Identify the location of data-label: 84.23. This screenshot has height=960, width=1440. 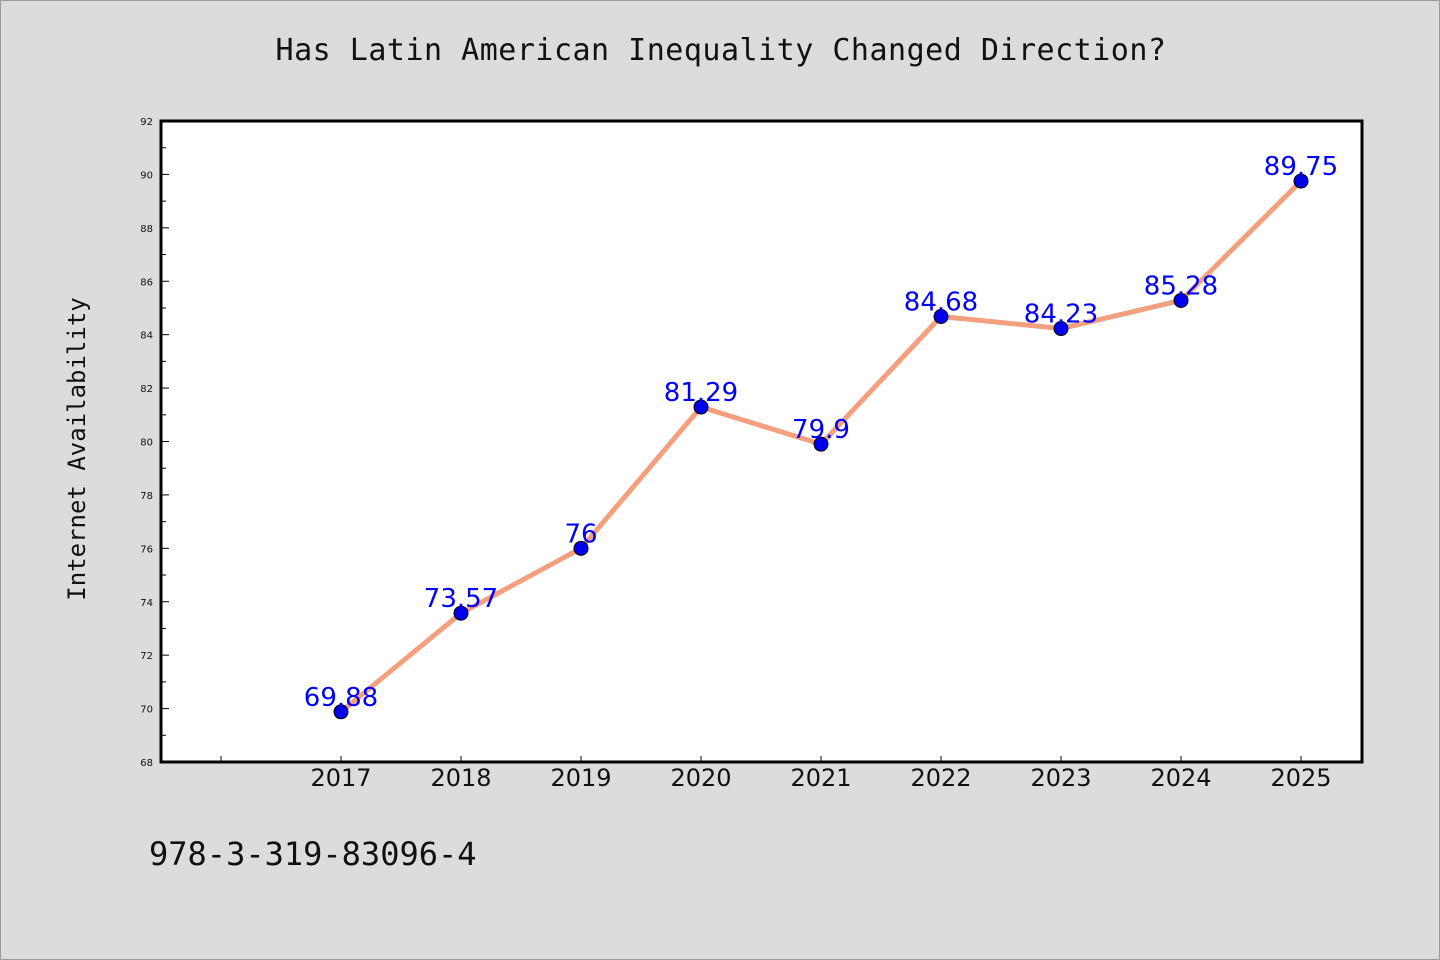
(1061, 315).